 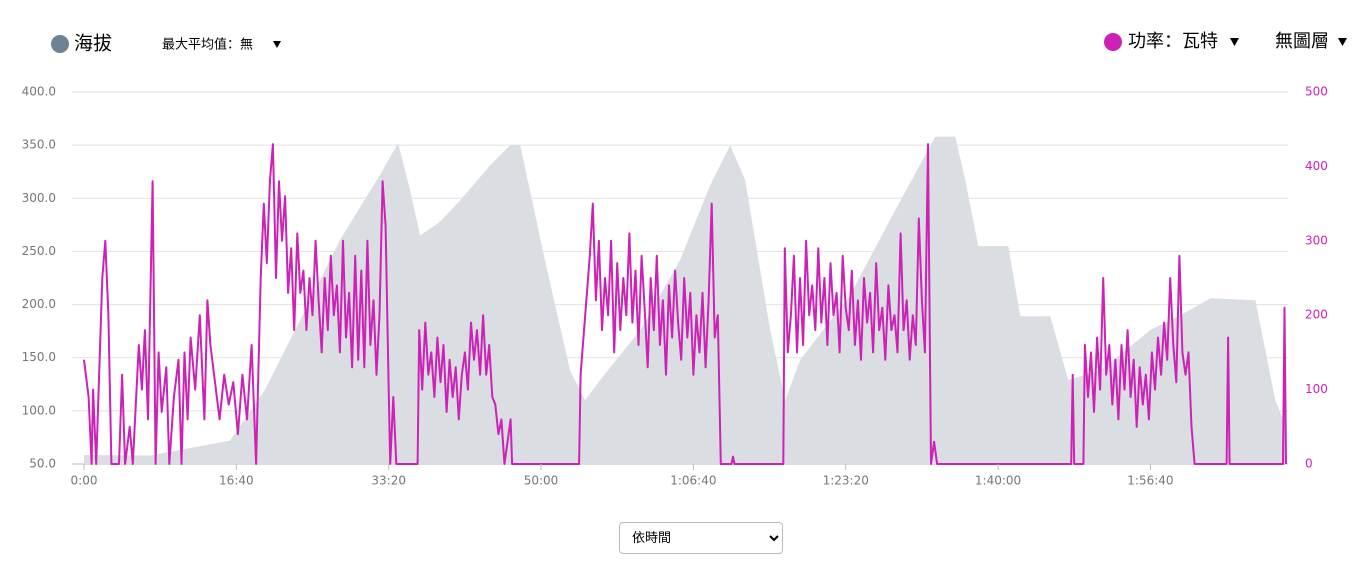 I want to click on y-tick-label: 300.0, so click(x=39, y=198).